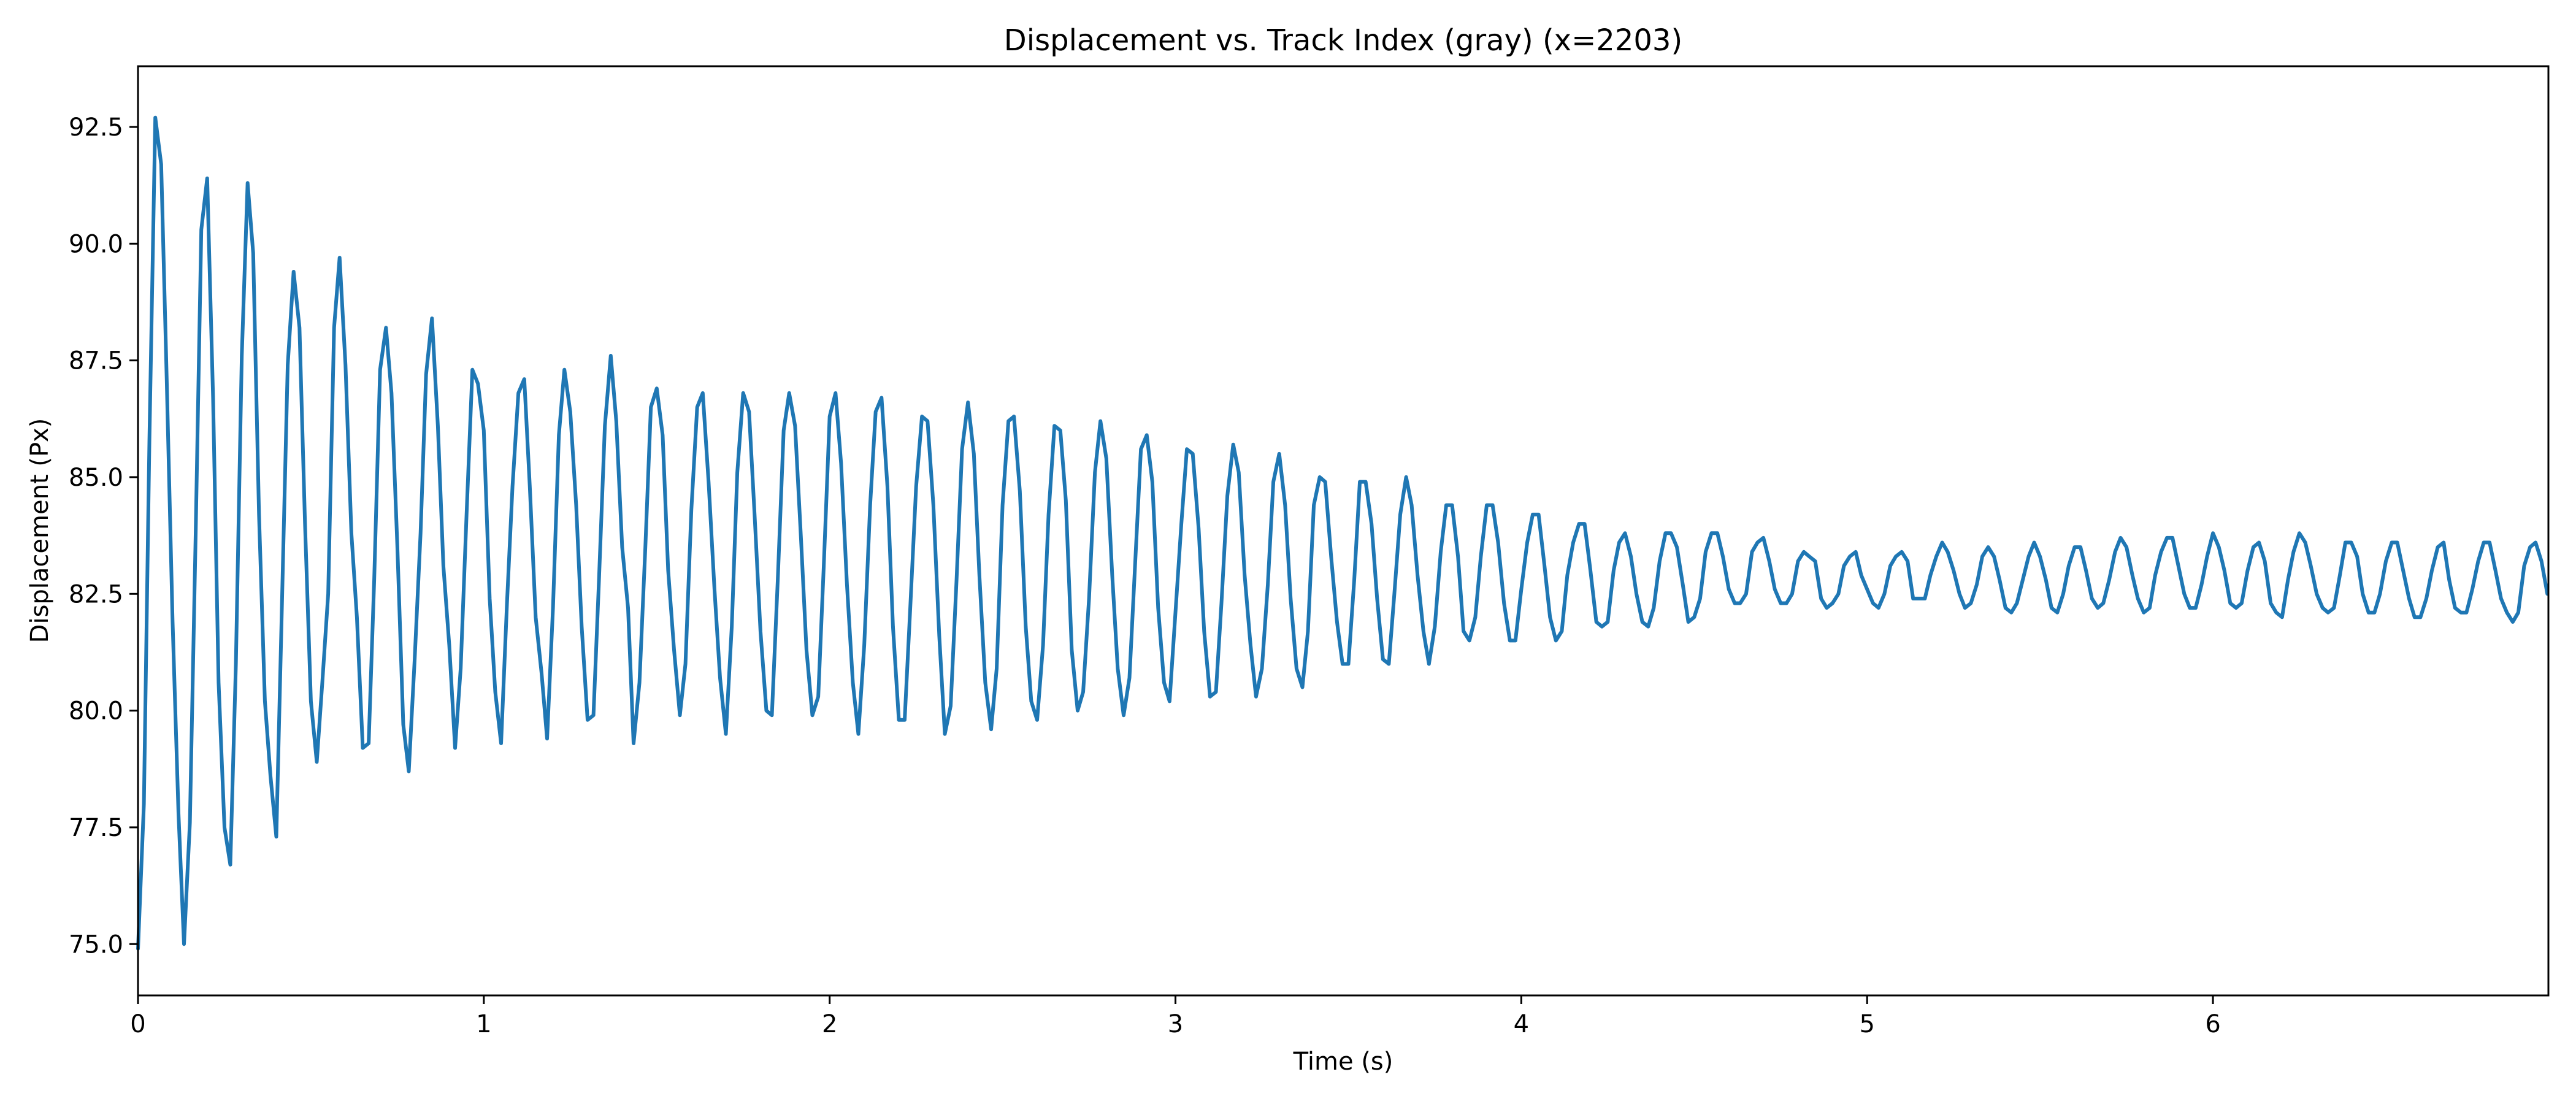 This screenshot has width=2576, height=1104. What do you see at coordinates (1521, 1024) in the screenshot?
I see `x-tick-label: 4` at bounding box center [1521, 1024].